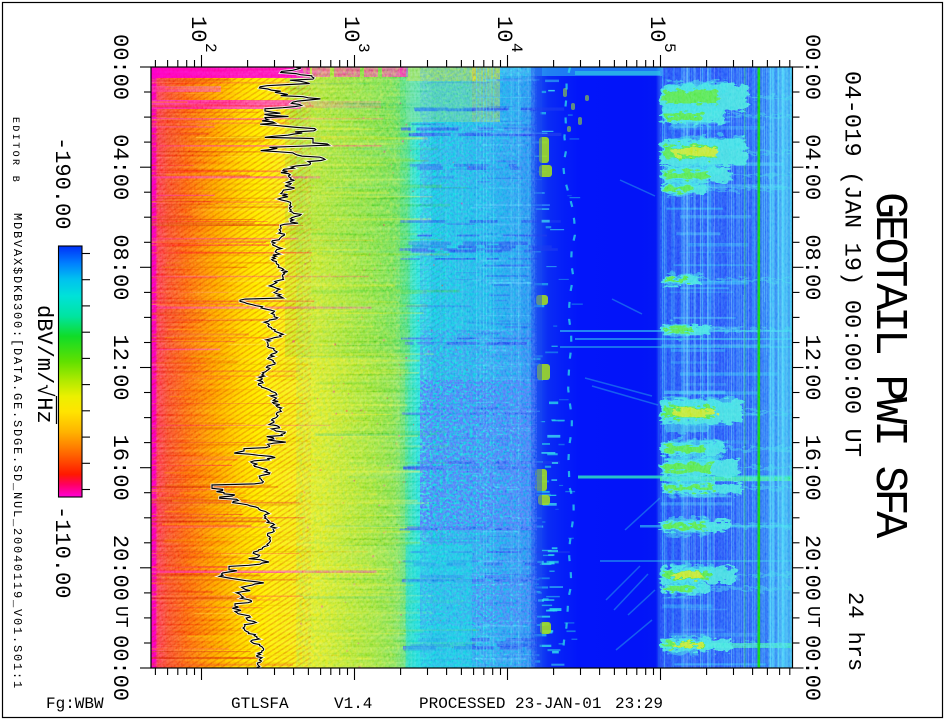 This screenshot has height=720, width=945. I want to click on svg-text: EDITOR B, so click(14, 150).